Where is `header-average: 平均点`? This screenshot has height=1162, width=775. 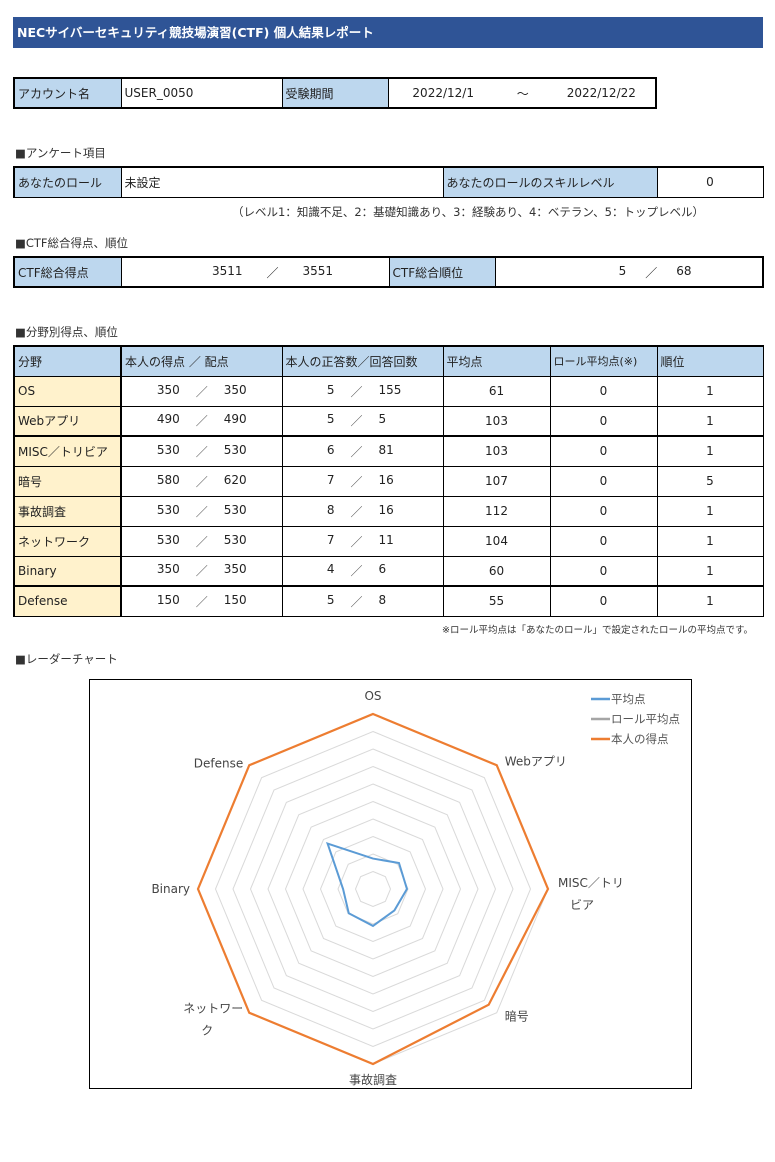
header-average: 平均点 is located at coordinates (496, 361).